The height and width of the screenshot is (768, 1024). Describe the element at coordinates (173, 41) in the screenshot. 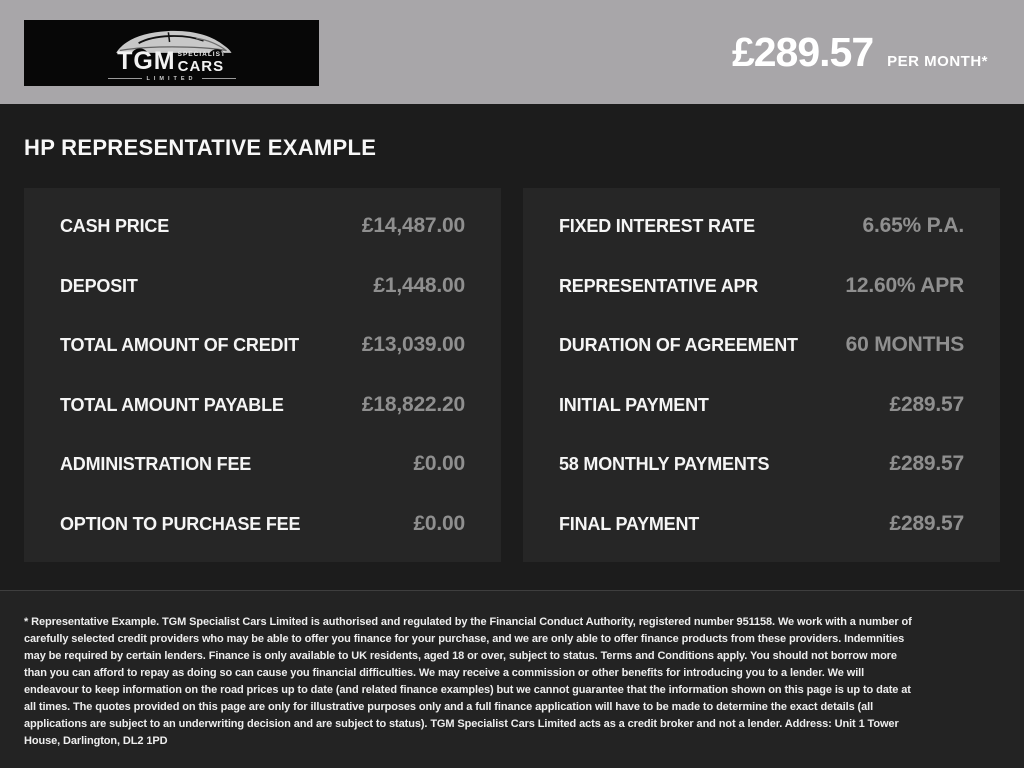

I see `car-silhouette-icon` at that location.